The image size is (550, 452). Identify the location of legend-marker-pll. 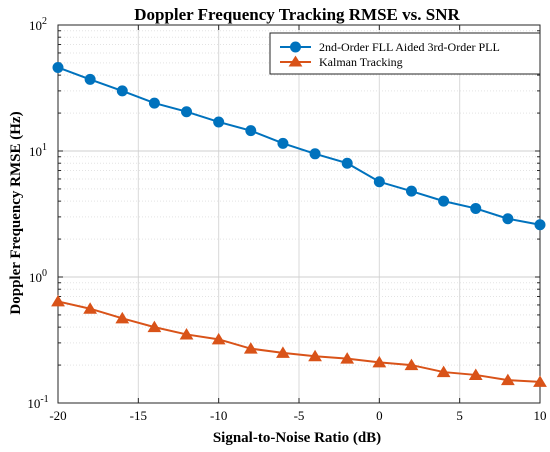
(295, 47).